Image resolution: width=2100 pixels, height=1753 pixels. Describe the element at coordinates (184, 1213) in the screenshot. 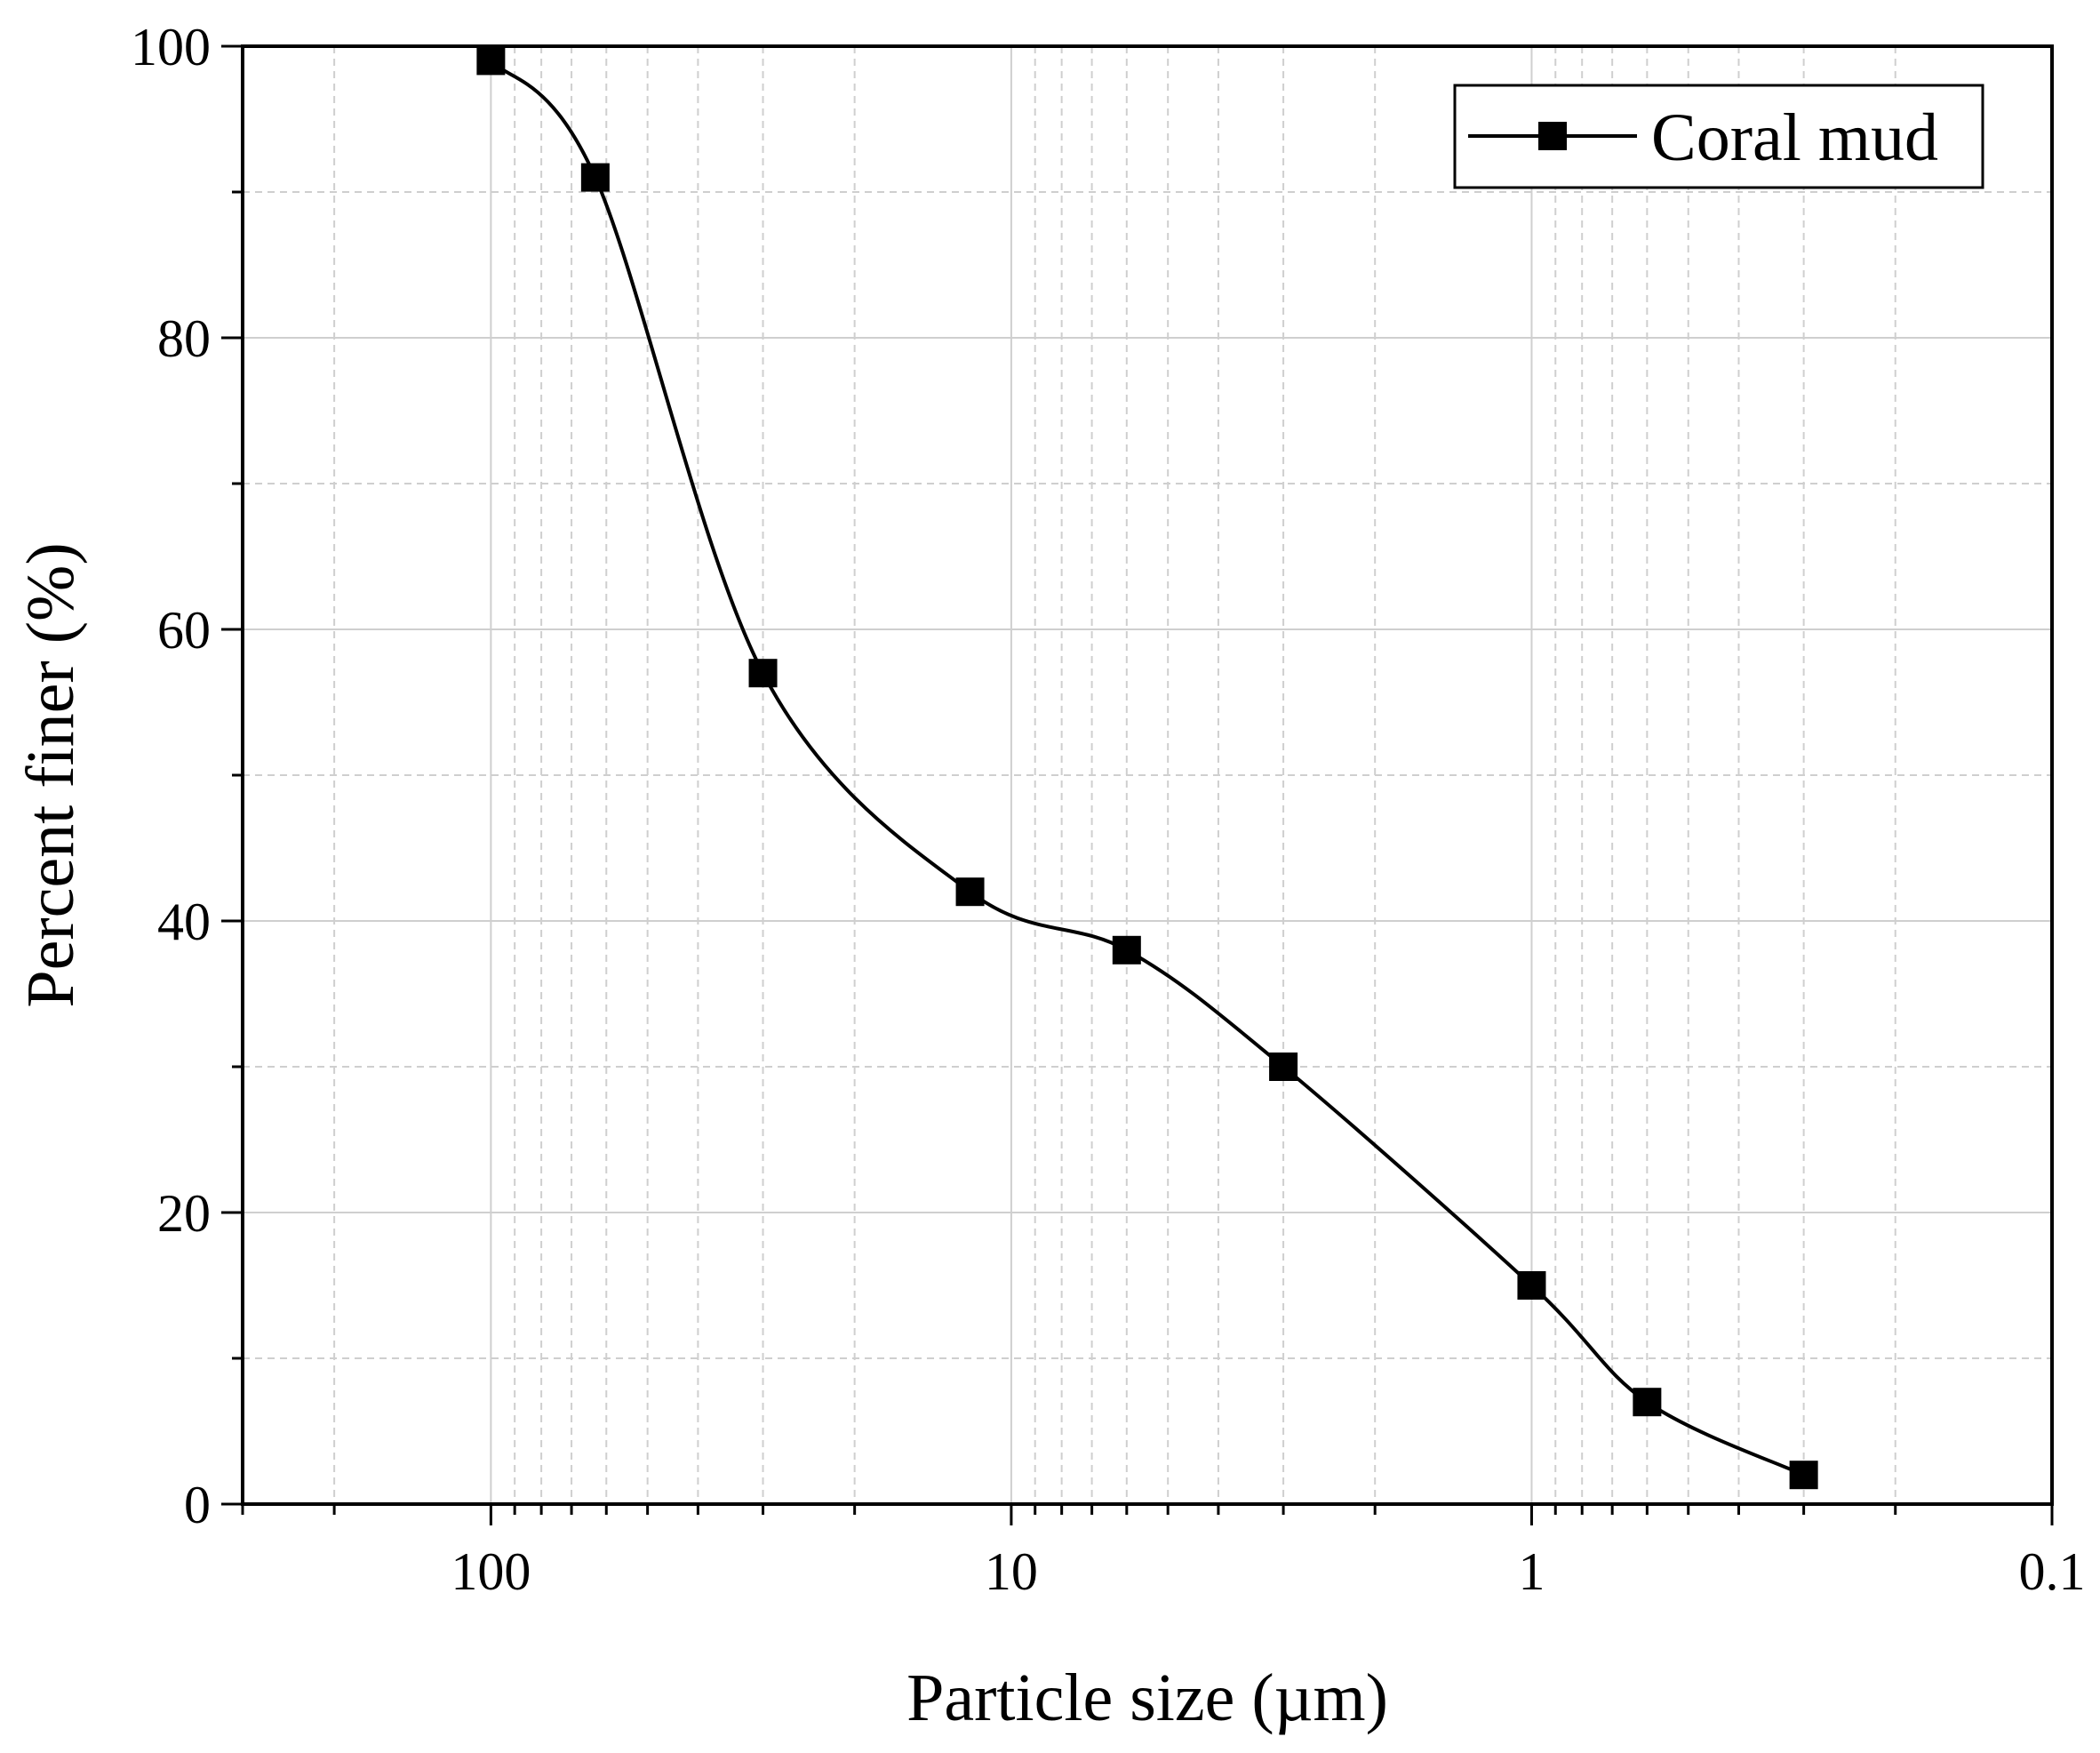

I see `y-tick-label: 20` at that location.